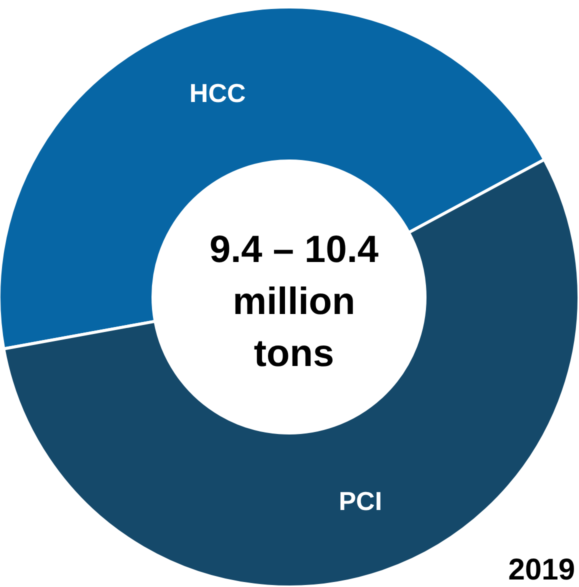  Describe the element at coordinates (294, 302) in the screenshot. I see `text: 9.4 – 10.4 million tons` at that location.